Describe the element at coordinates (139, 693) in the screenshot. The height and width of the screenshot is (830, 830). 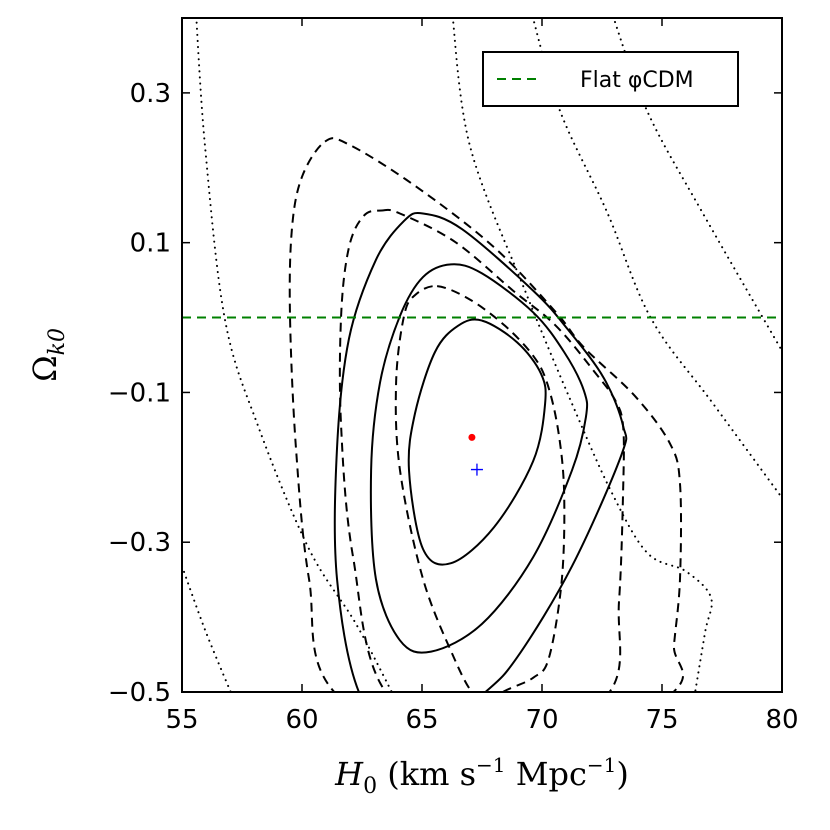
I see `y-tick-label: −0.5` at that location.